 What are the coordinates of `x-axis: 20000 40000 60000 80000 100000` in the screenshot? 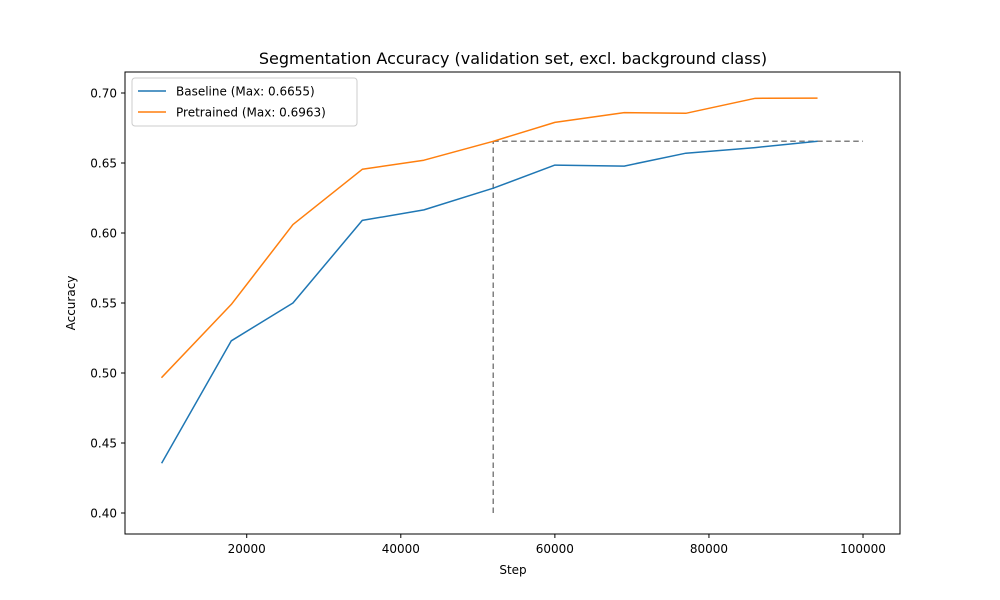 It's located at (557, 545).